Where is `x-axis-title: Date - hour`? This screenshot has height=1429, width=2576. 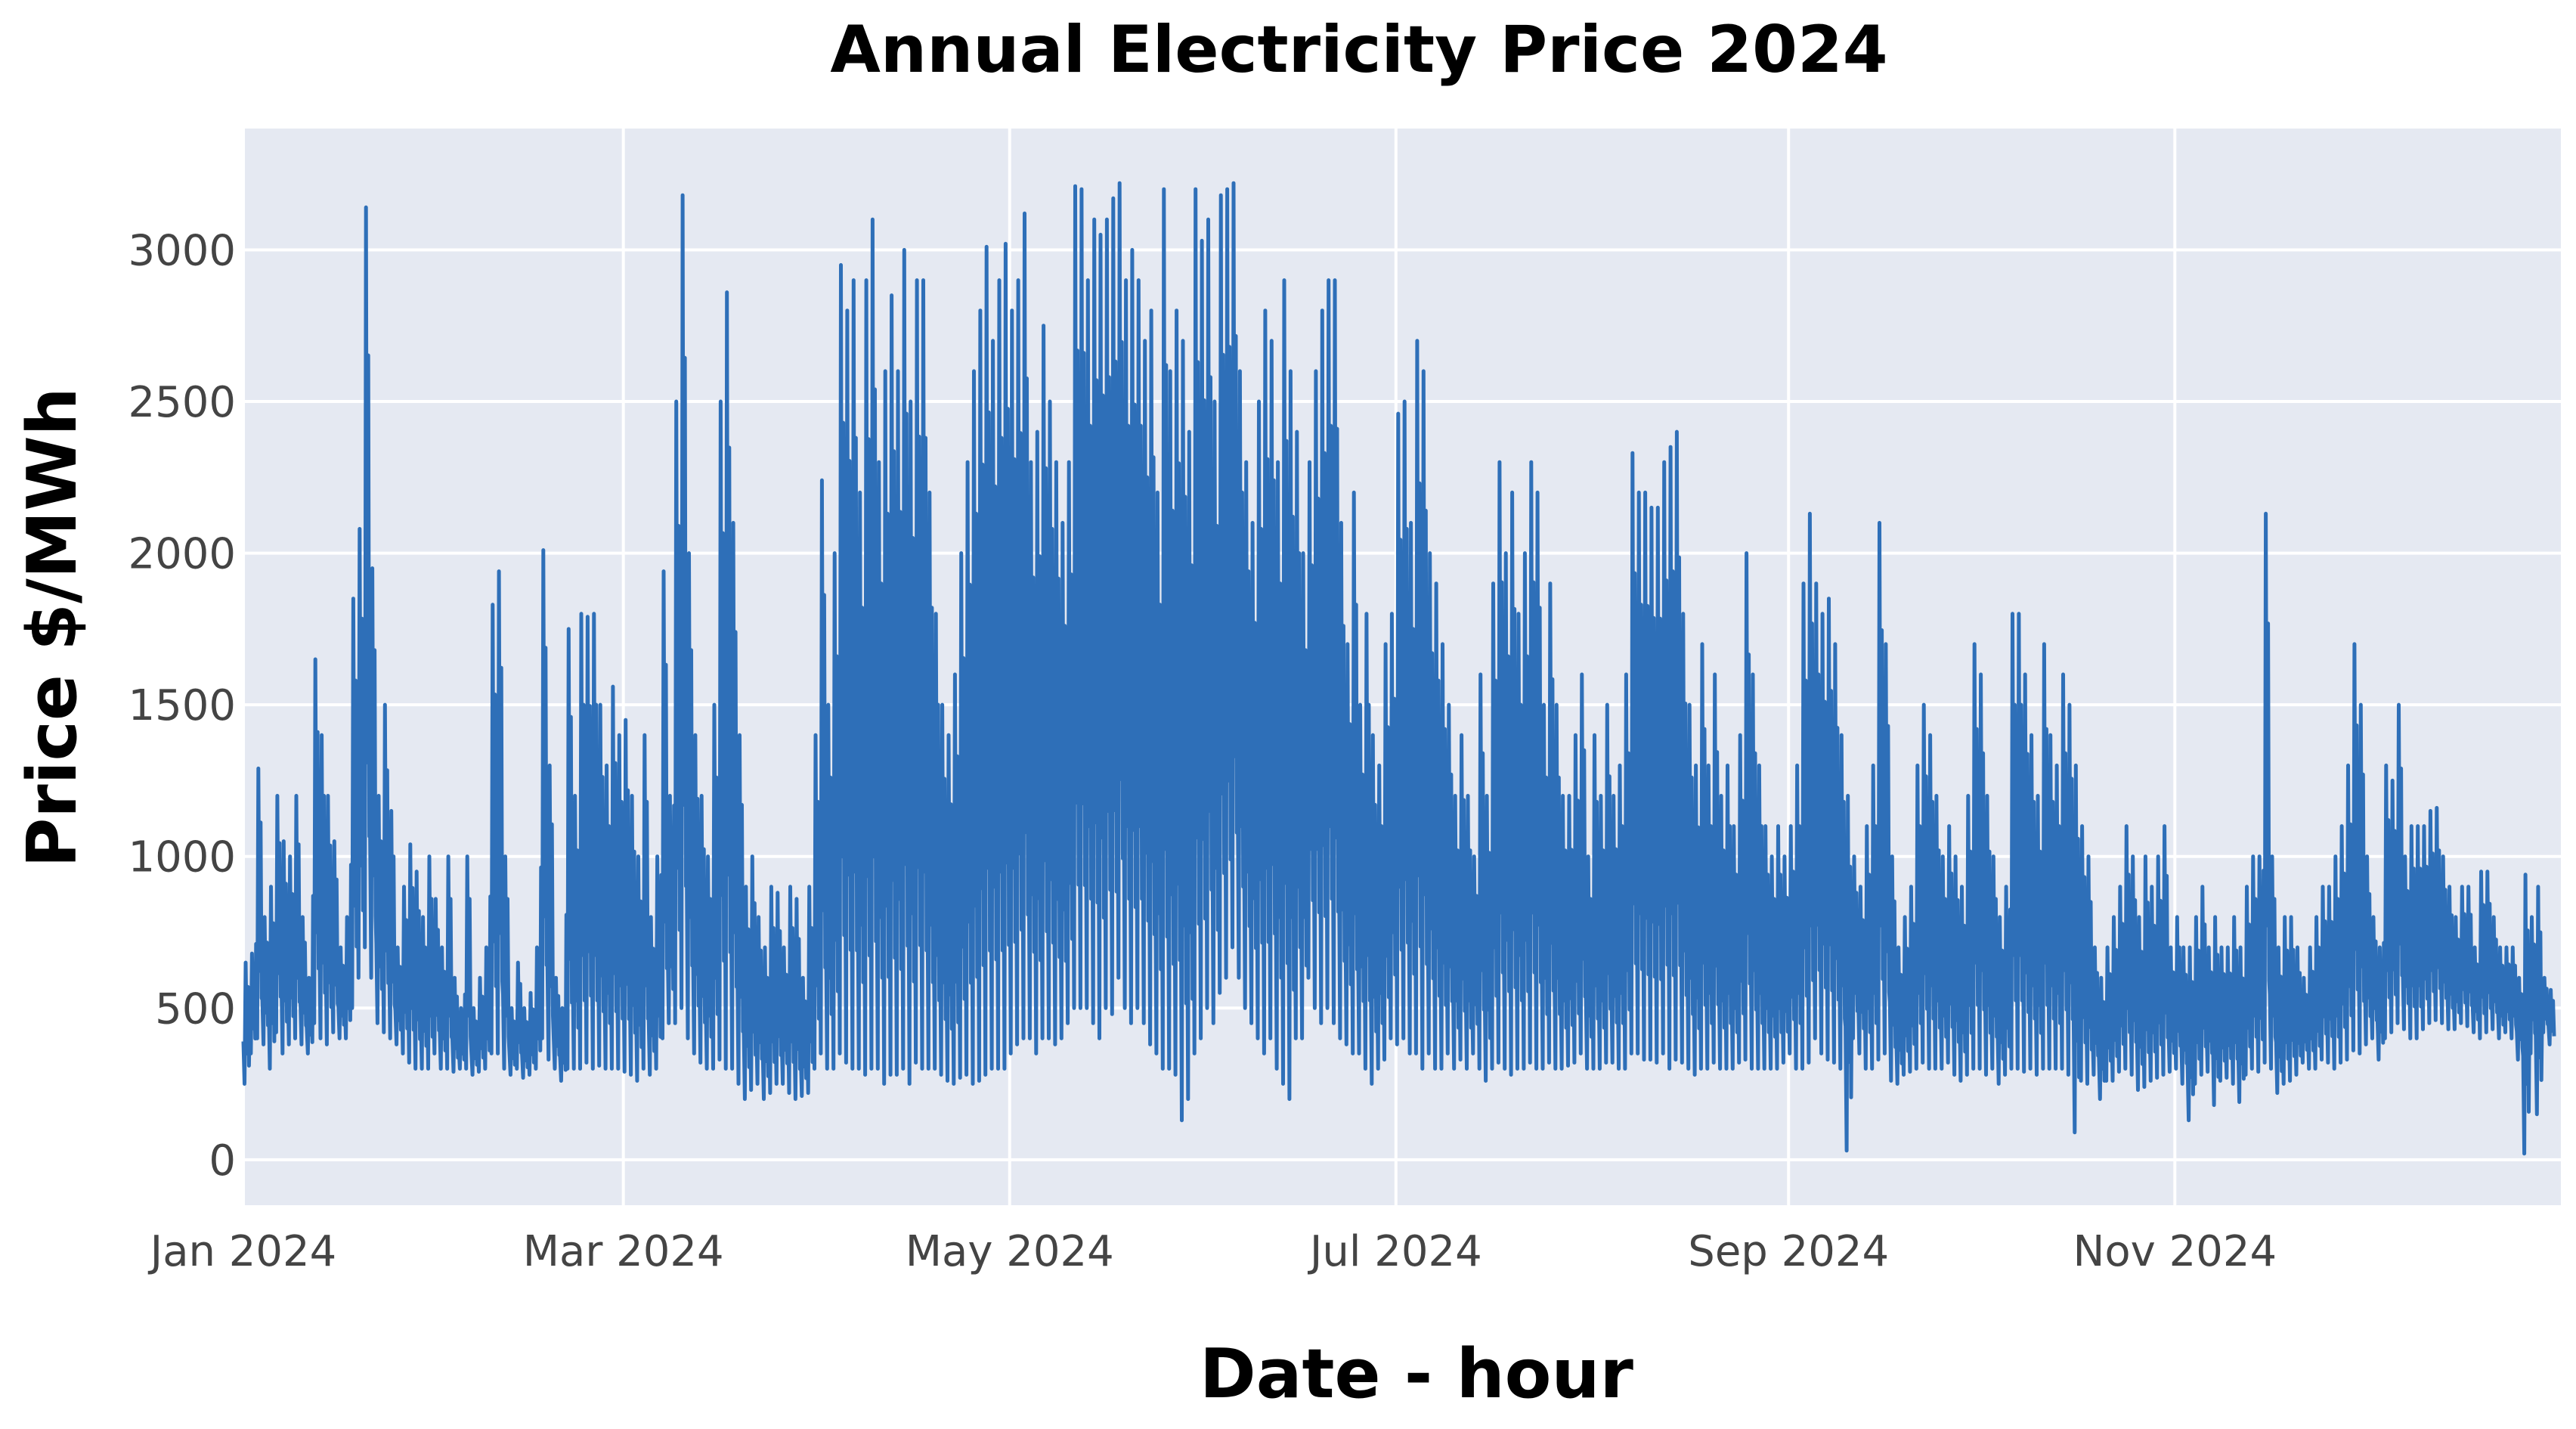
x-axis-title: Date - hour is located at coordinates (1416, 1374).